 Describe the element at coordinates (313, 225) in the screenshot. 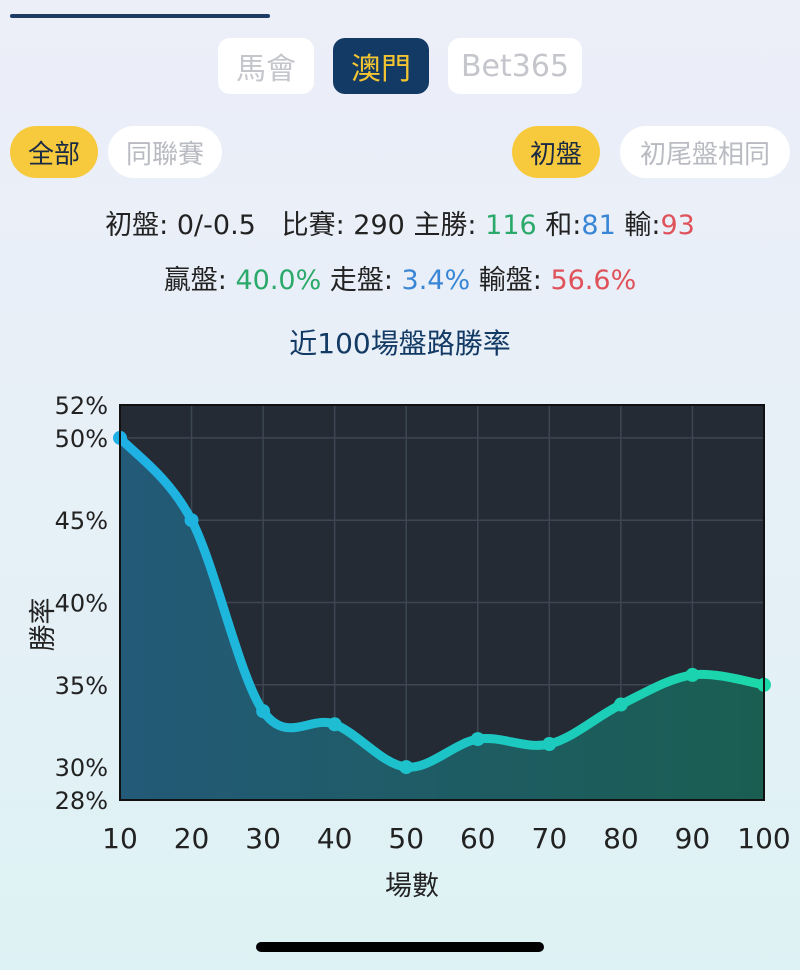

I see `matches-label: 比賽:` at that location.